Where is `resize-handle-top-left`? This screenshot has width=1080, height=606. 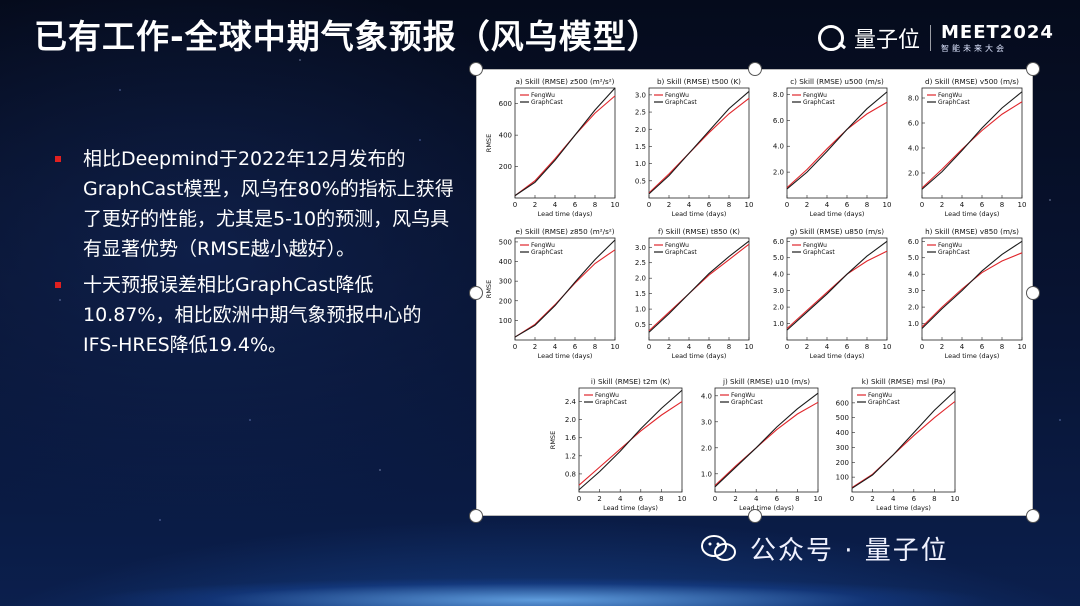 resize-handle-top-left is located at coordinates (476, 69).